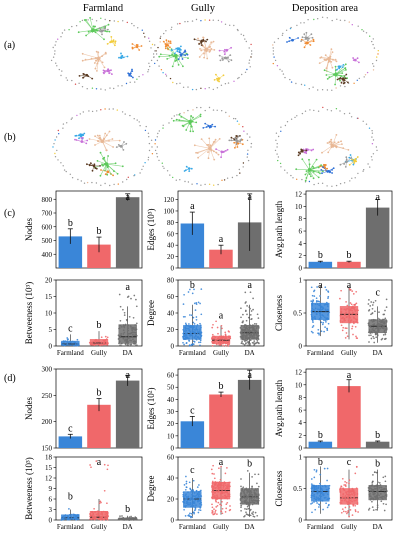 The image size is (405, 550). I want to click on bar-farmland, so click(192, 245).